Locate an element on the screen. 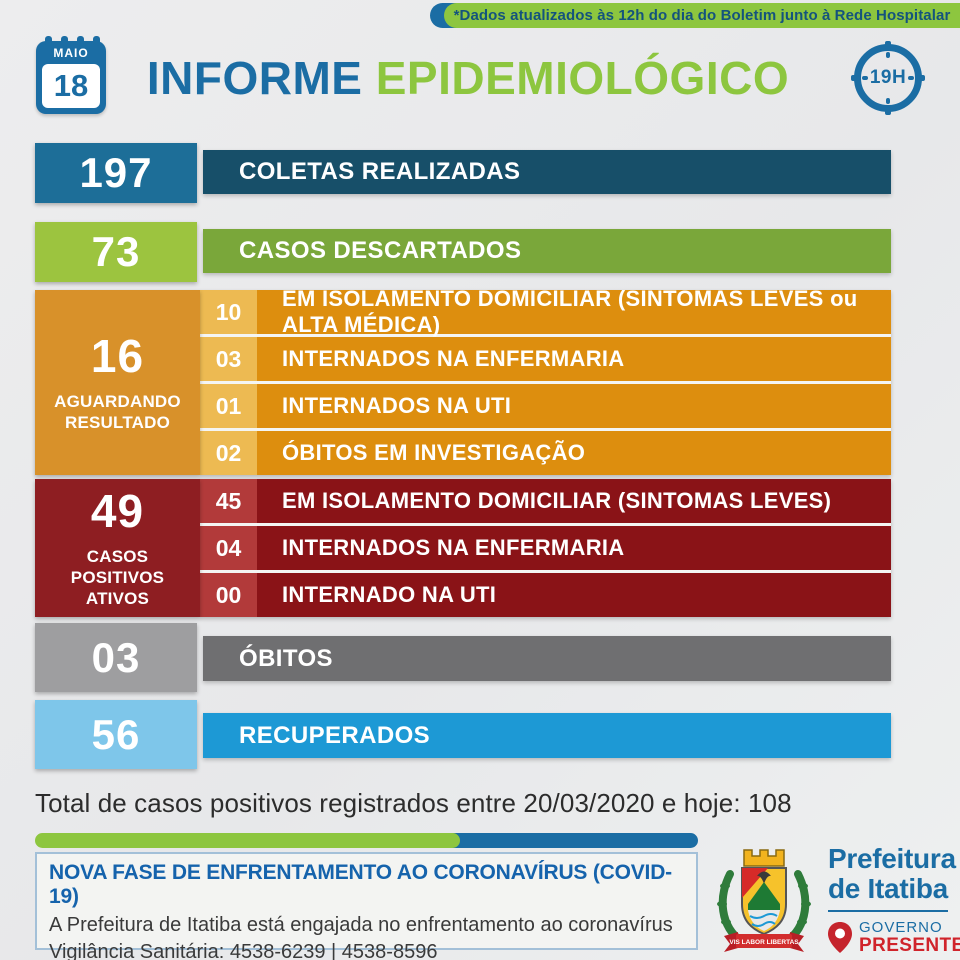 The image size is (960, 960). map-pin-icon is located at coordinates (840, 937).